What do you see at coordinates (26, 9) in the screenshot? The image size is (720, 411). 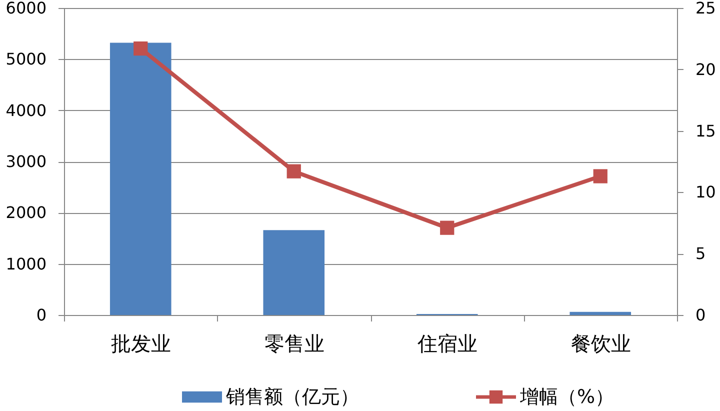 I see `y-tick-label: 6000` at bounding box center [26, 9].